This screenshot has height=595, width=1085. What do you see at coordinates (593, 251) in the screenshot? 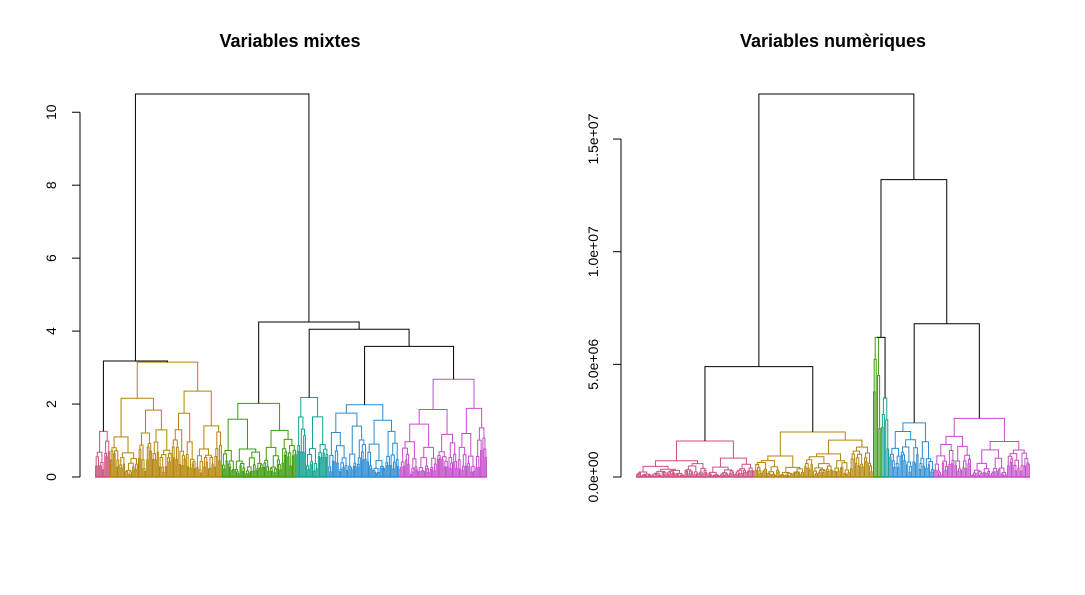
I see `y-tick-label: 1.0e+07` at bounding box center [593, 251].